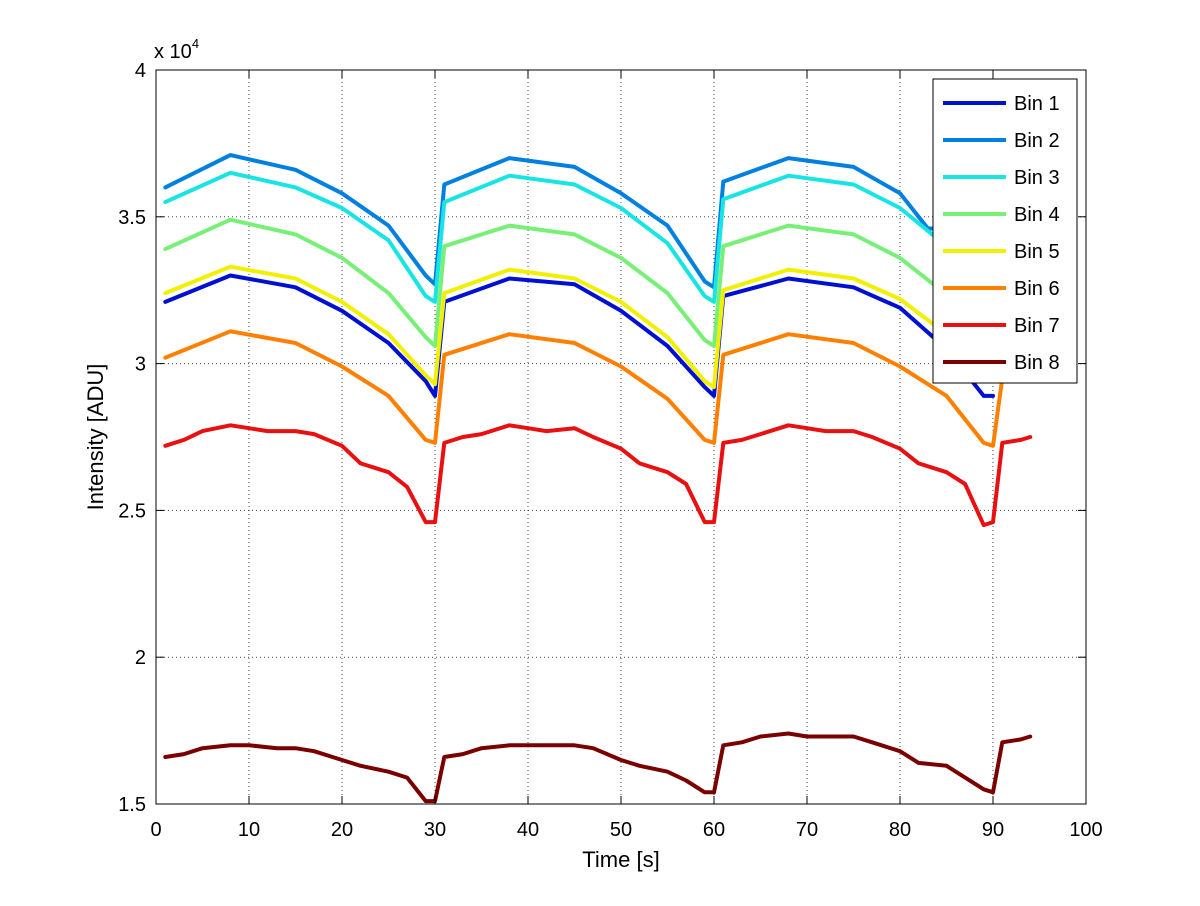  What do you see at coordinates (1037, 326) in the screenshot?
I see `legend-label-bin-7: Bin 7` at bounding box center [1037, 326].